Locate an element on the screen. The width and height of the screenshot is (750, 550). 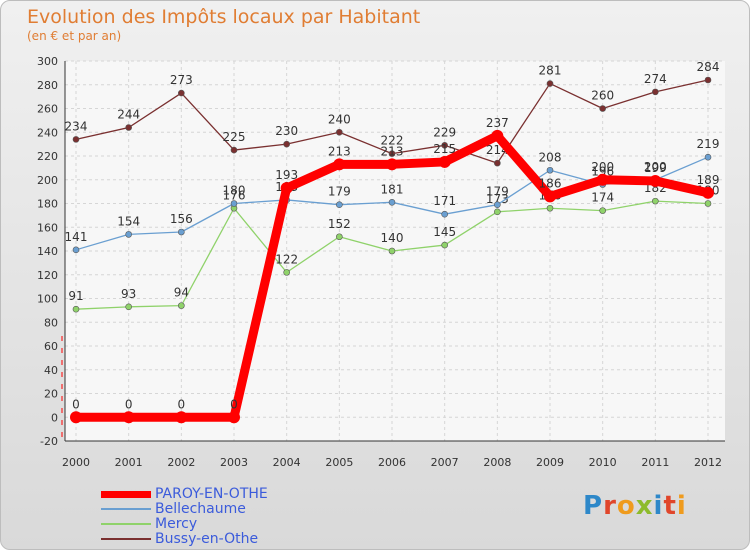
proxiti-logo: Proxiti is located at coordinates (635, 506).